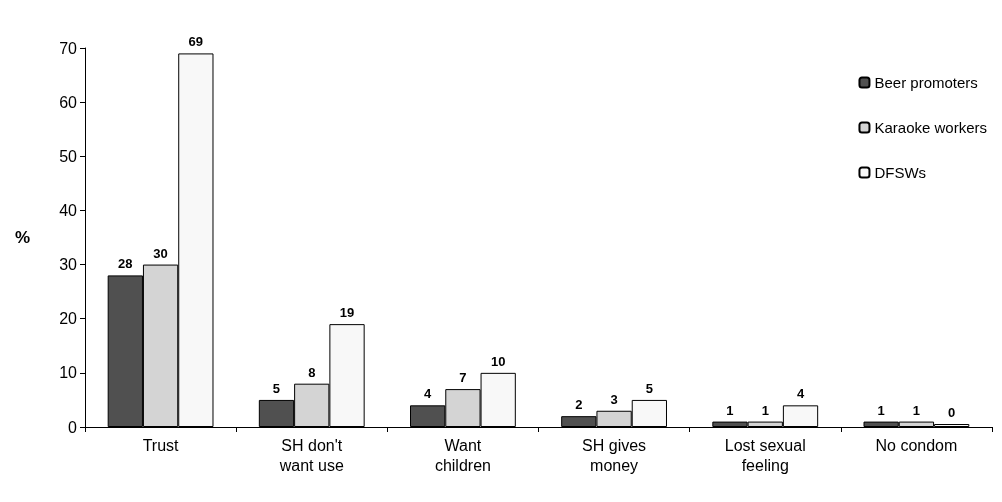  I want to click on x-tick-label: No condom, so click(916, 445).